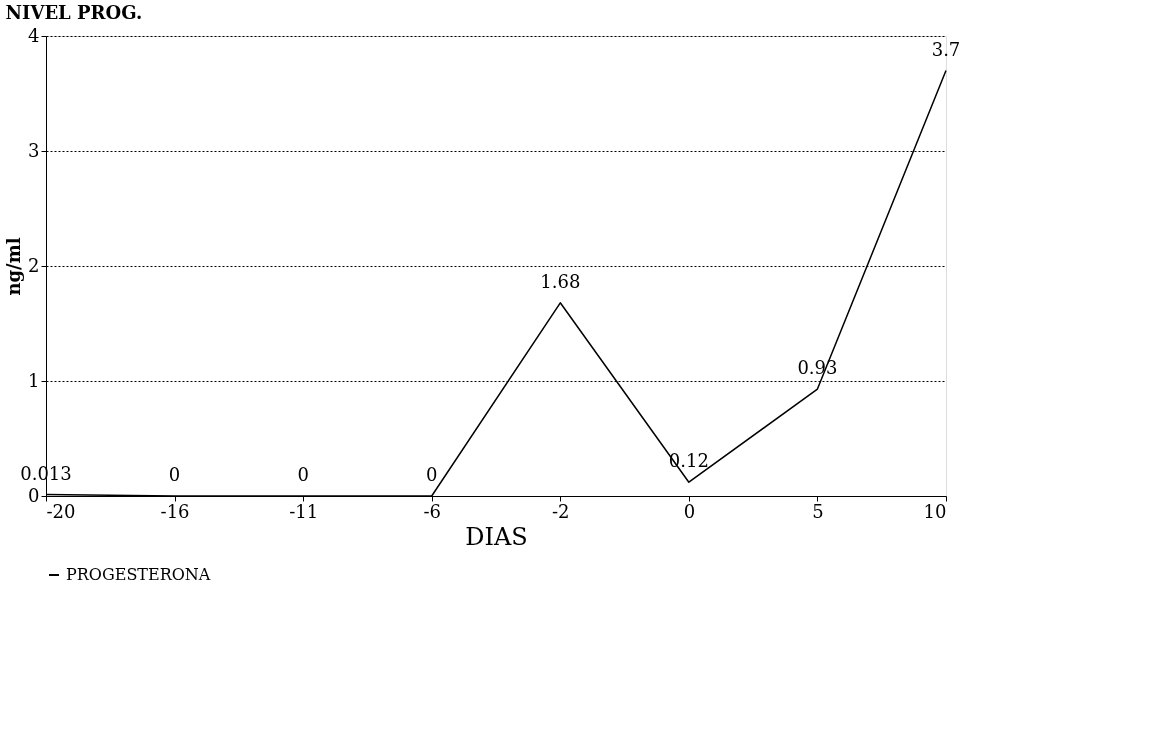 The image size is (1176, 741). Describe the element at coordinates (34, 150) in the screenshot. I see `y-tick-label: 3` at that location.